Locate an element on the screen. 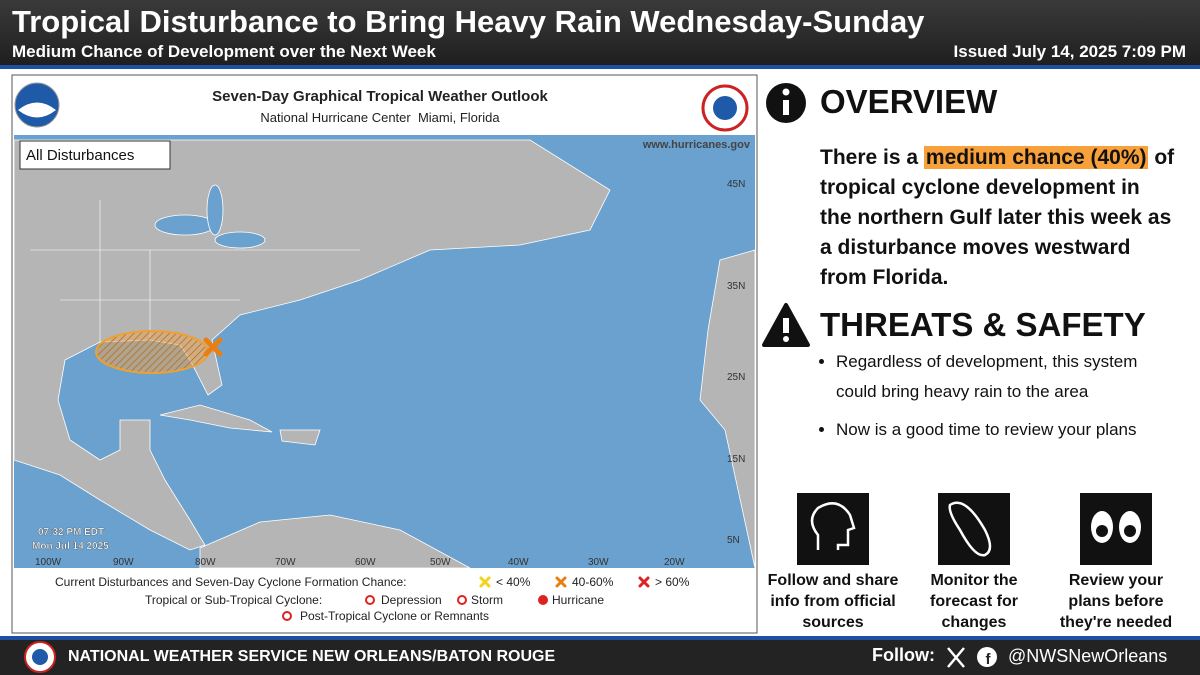  nws-footer-logo-center is located at coordinates (40, 657).